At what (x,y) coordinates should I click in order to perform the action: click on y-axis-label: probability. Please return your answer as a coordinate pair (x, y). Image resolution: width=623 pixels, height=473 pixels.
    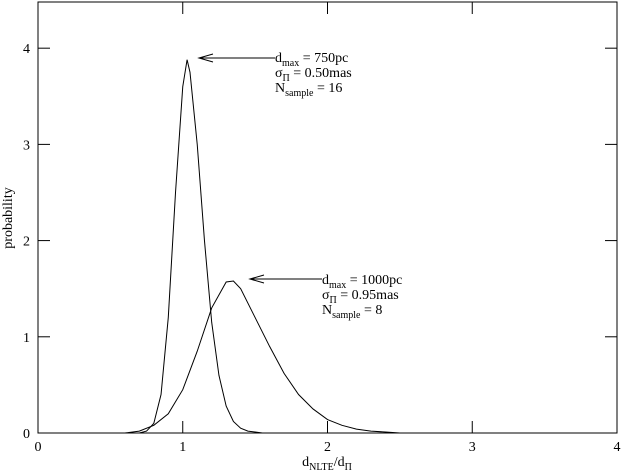
    Looking at the image, I should click on (8, 217).